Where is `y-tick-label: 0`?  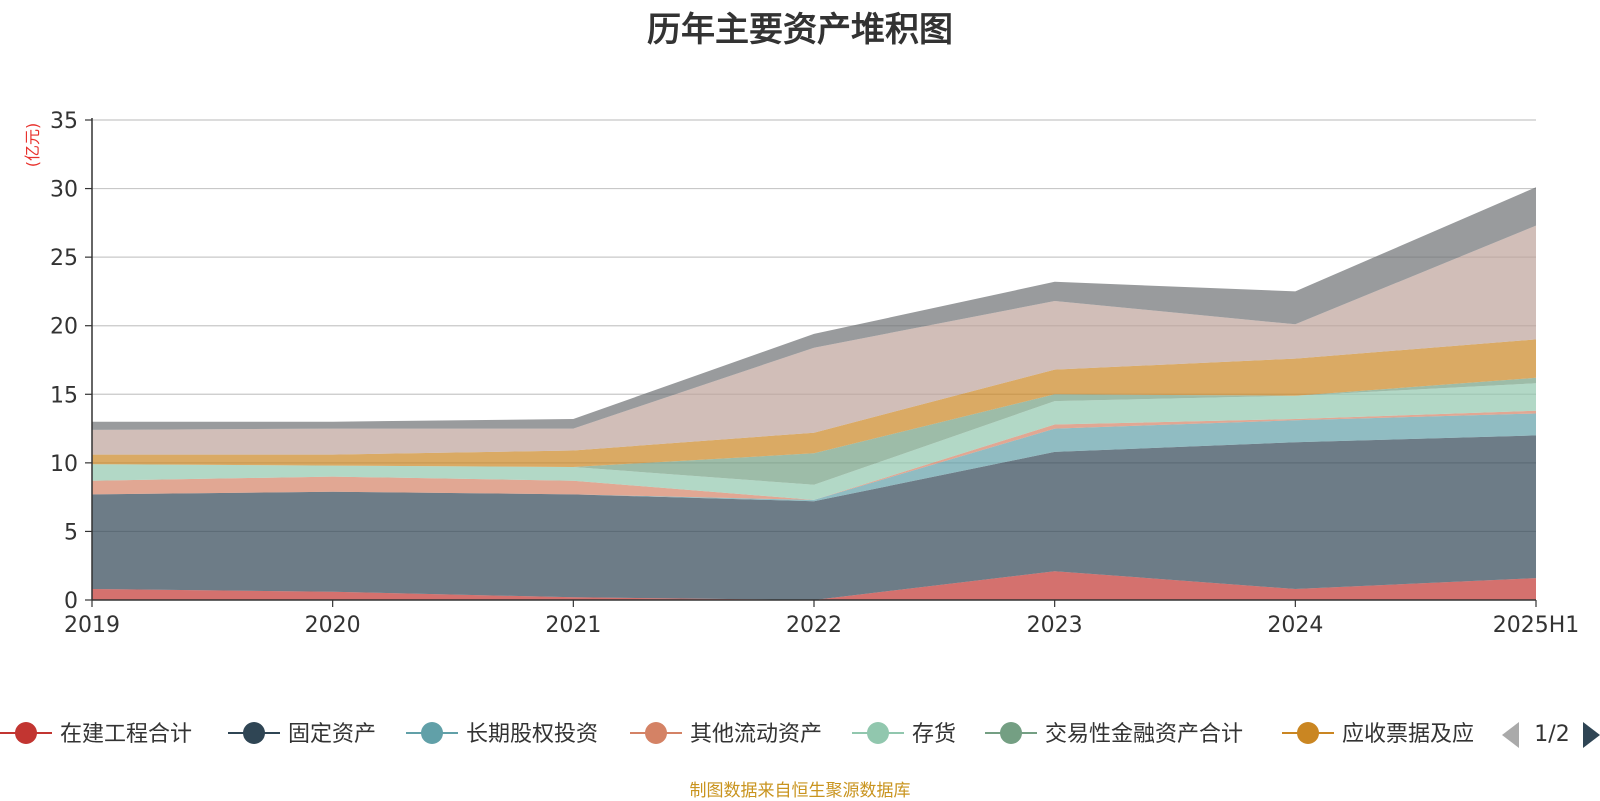 y-tick-label: 0 is located at coordinates (71, 601).